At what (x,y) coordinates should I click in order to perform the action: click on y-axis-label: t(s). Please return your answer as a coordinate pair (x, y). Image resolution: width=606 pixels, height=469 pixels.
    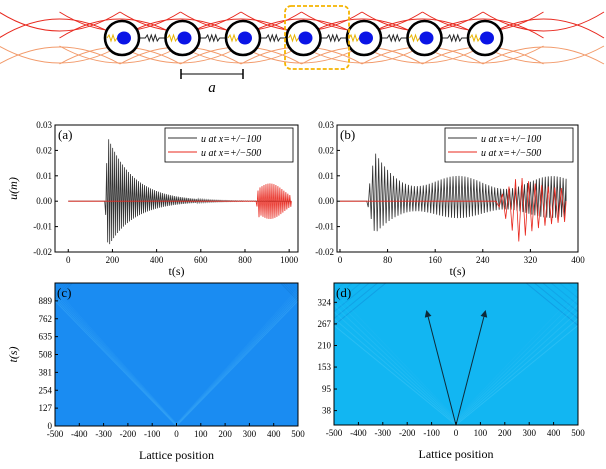
    Looking at the image, I should click on (13, 355).